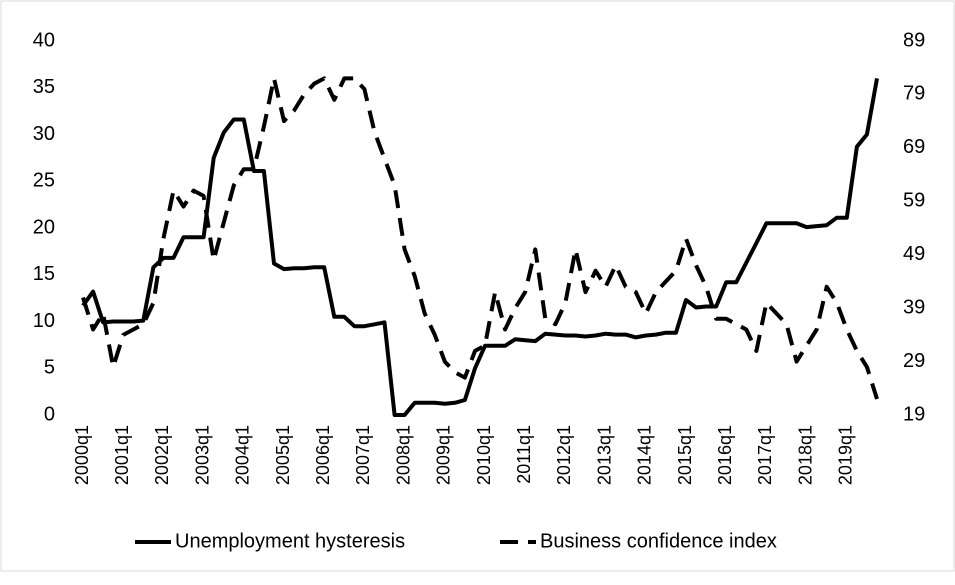 This screenshot has width=955, height=585. What do you see at coordinates (162, 455) in the screenshot?
I see `x-tick-label: 2002q1` at bounding box center [162, 455].